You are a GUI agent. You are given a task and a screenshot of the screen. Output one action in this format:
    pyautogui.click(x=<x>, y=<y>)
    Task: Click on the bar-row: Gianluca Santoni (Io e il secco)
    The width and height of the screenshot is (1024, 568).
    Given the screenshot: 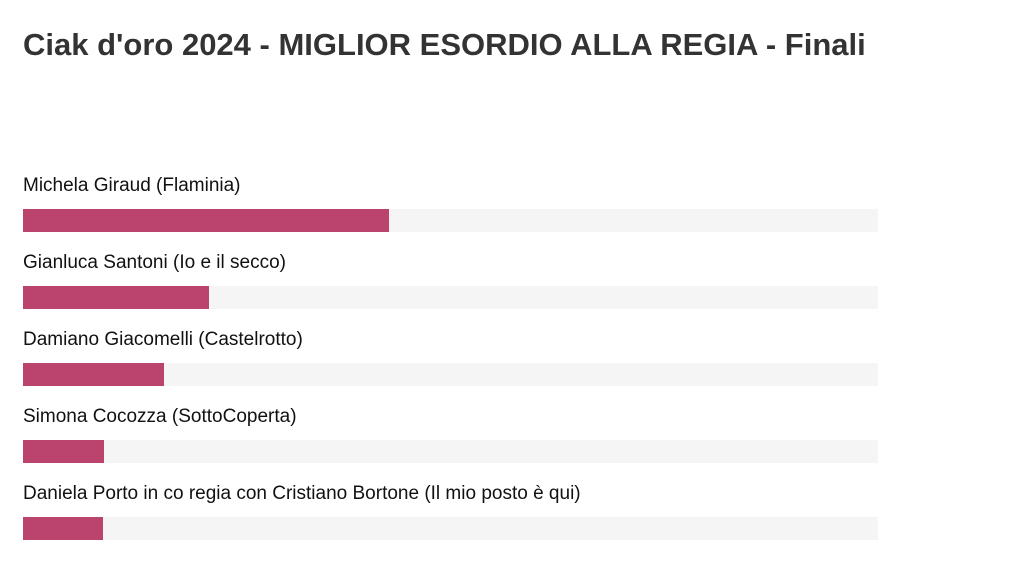 What is the action you would take?
    pyautogui.click(x=450, y=287)
    